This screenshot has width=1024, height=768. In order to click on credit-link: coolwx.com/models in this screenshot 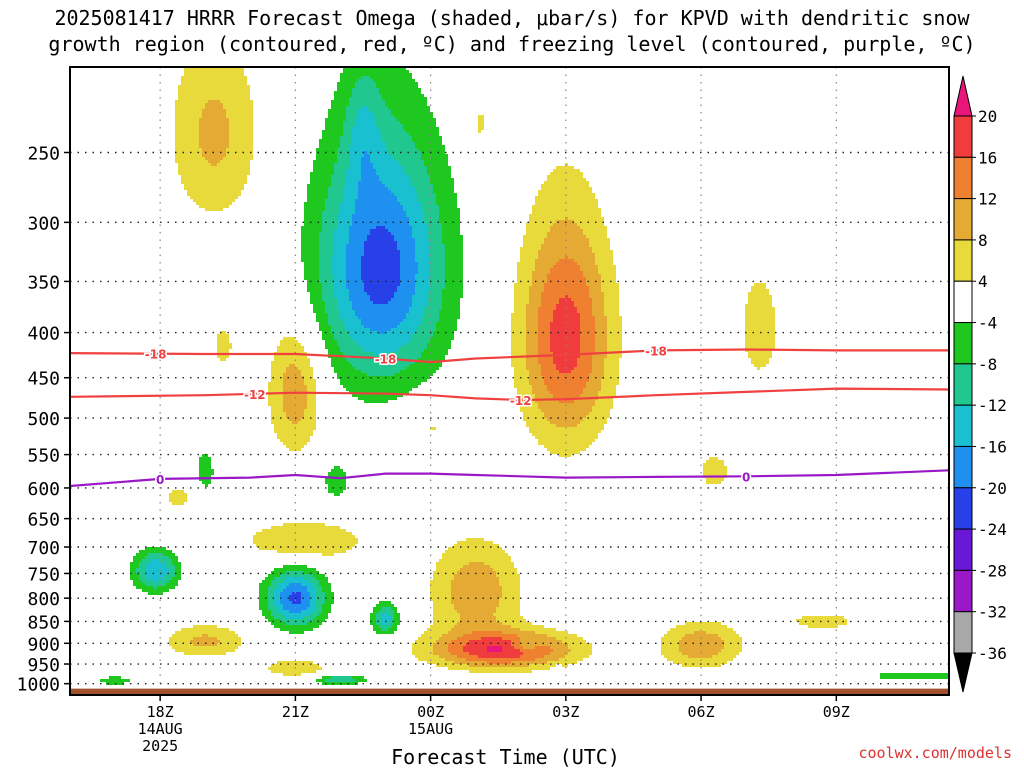, I will do `click(935, 753)`.